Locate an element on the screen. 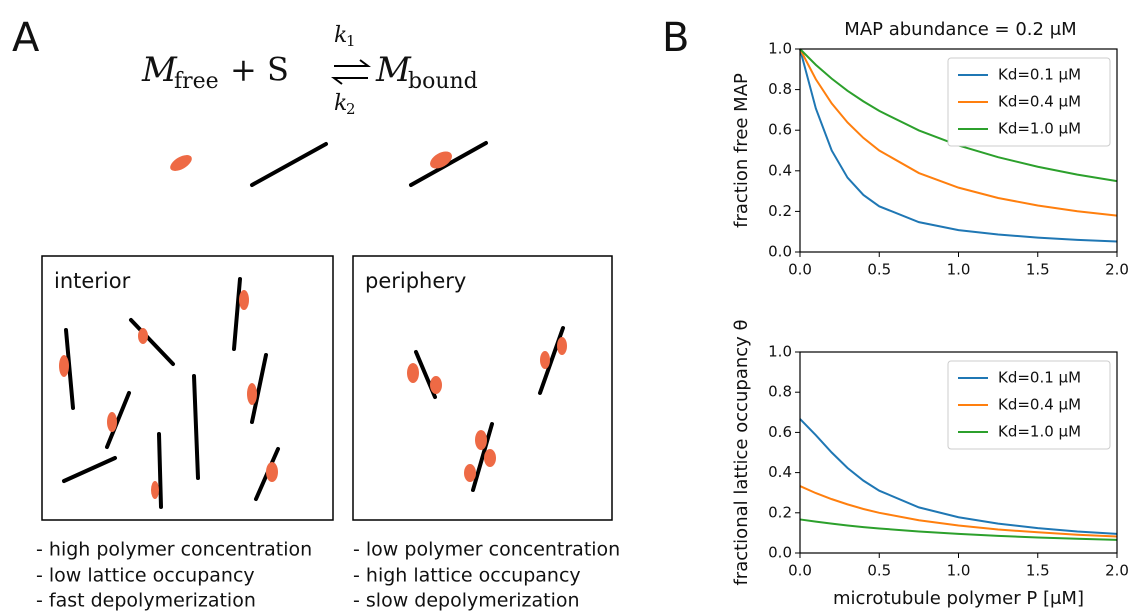 The height and width of the screenshot is (612, 1136). note: - high polymer concentration is located at coordinates (174, 550).